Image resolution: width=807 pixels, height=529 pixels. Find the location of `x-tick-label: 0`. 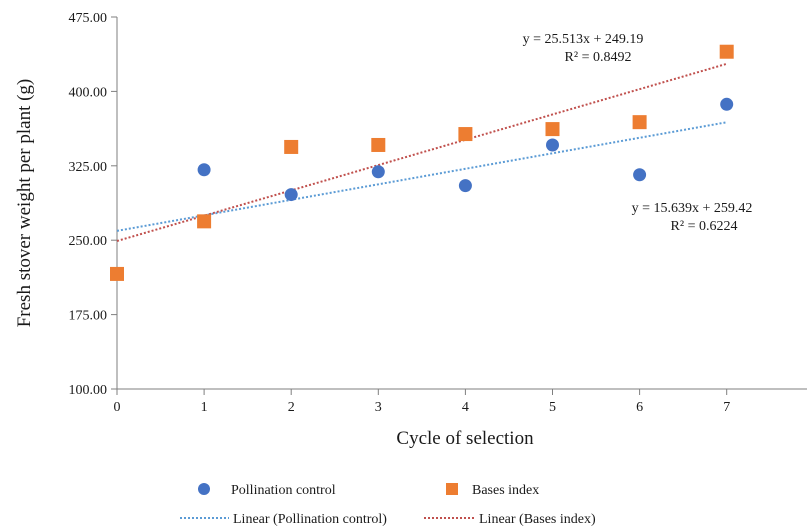

x-tick-label: 0 is located at coordinates (117, 407).